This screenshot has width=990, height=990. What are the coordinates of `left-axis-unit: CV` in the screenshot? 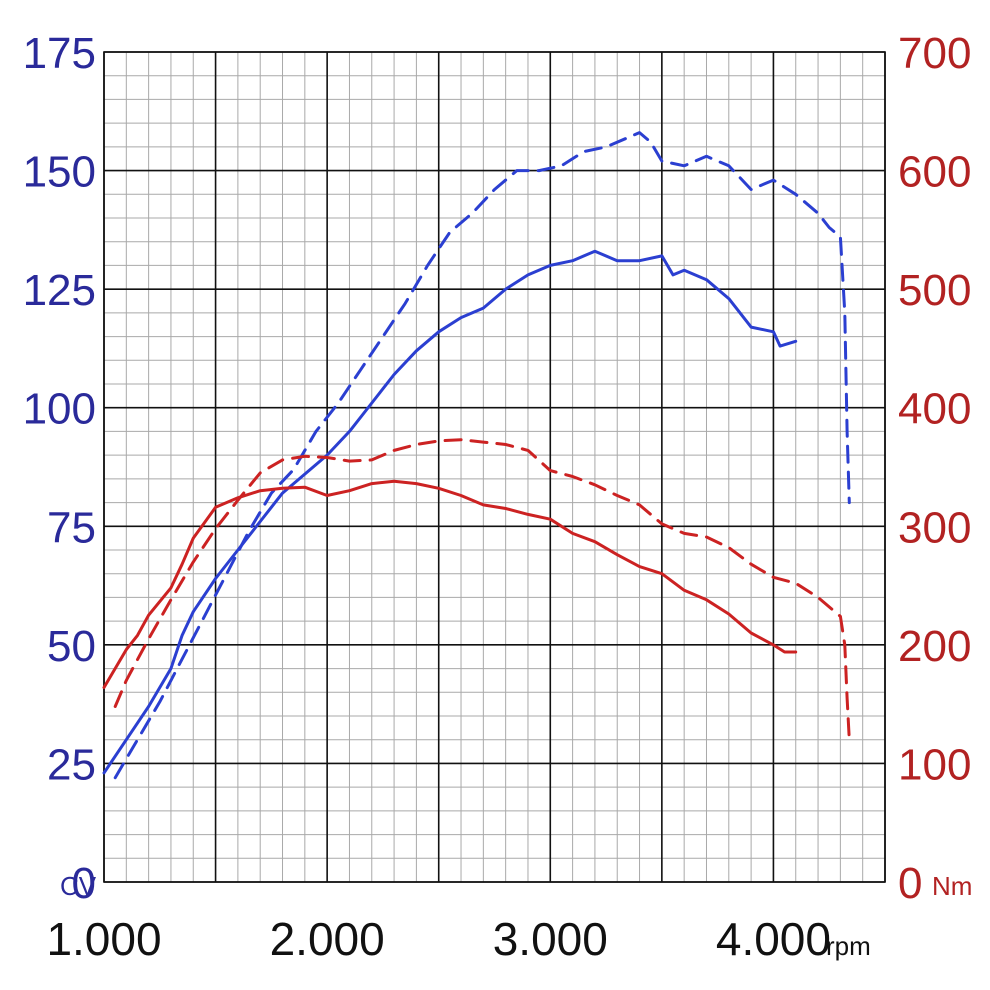 It's located at (78, 886).